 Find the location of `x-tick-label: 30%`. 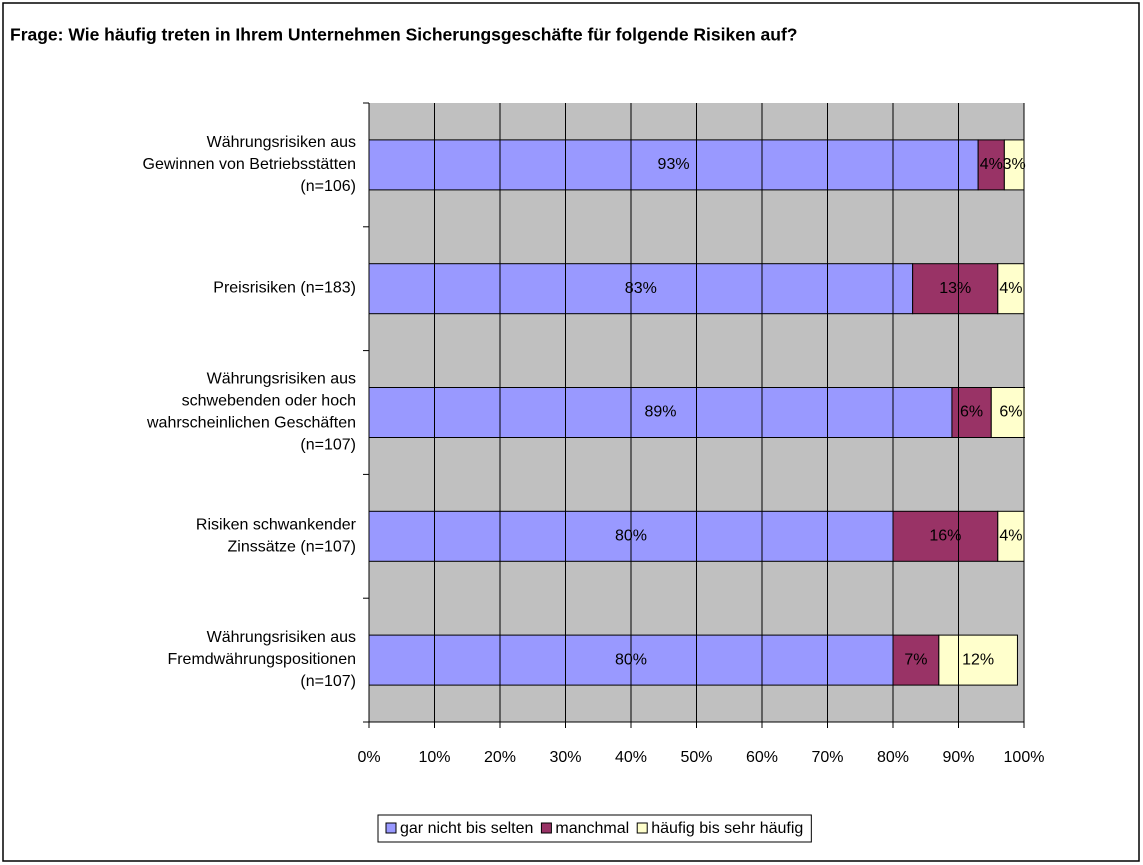

x-tick-label: 30% is located at coordinates (565, 757).